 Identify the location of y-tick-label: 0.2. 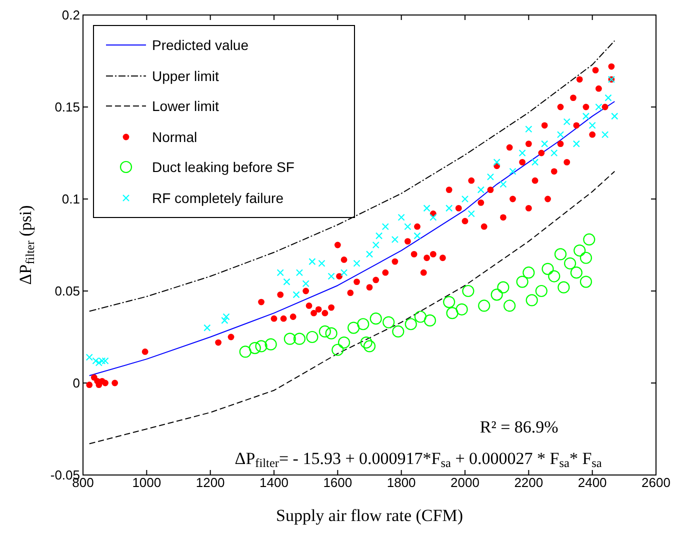
(71, 15).